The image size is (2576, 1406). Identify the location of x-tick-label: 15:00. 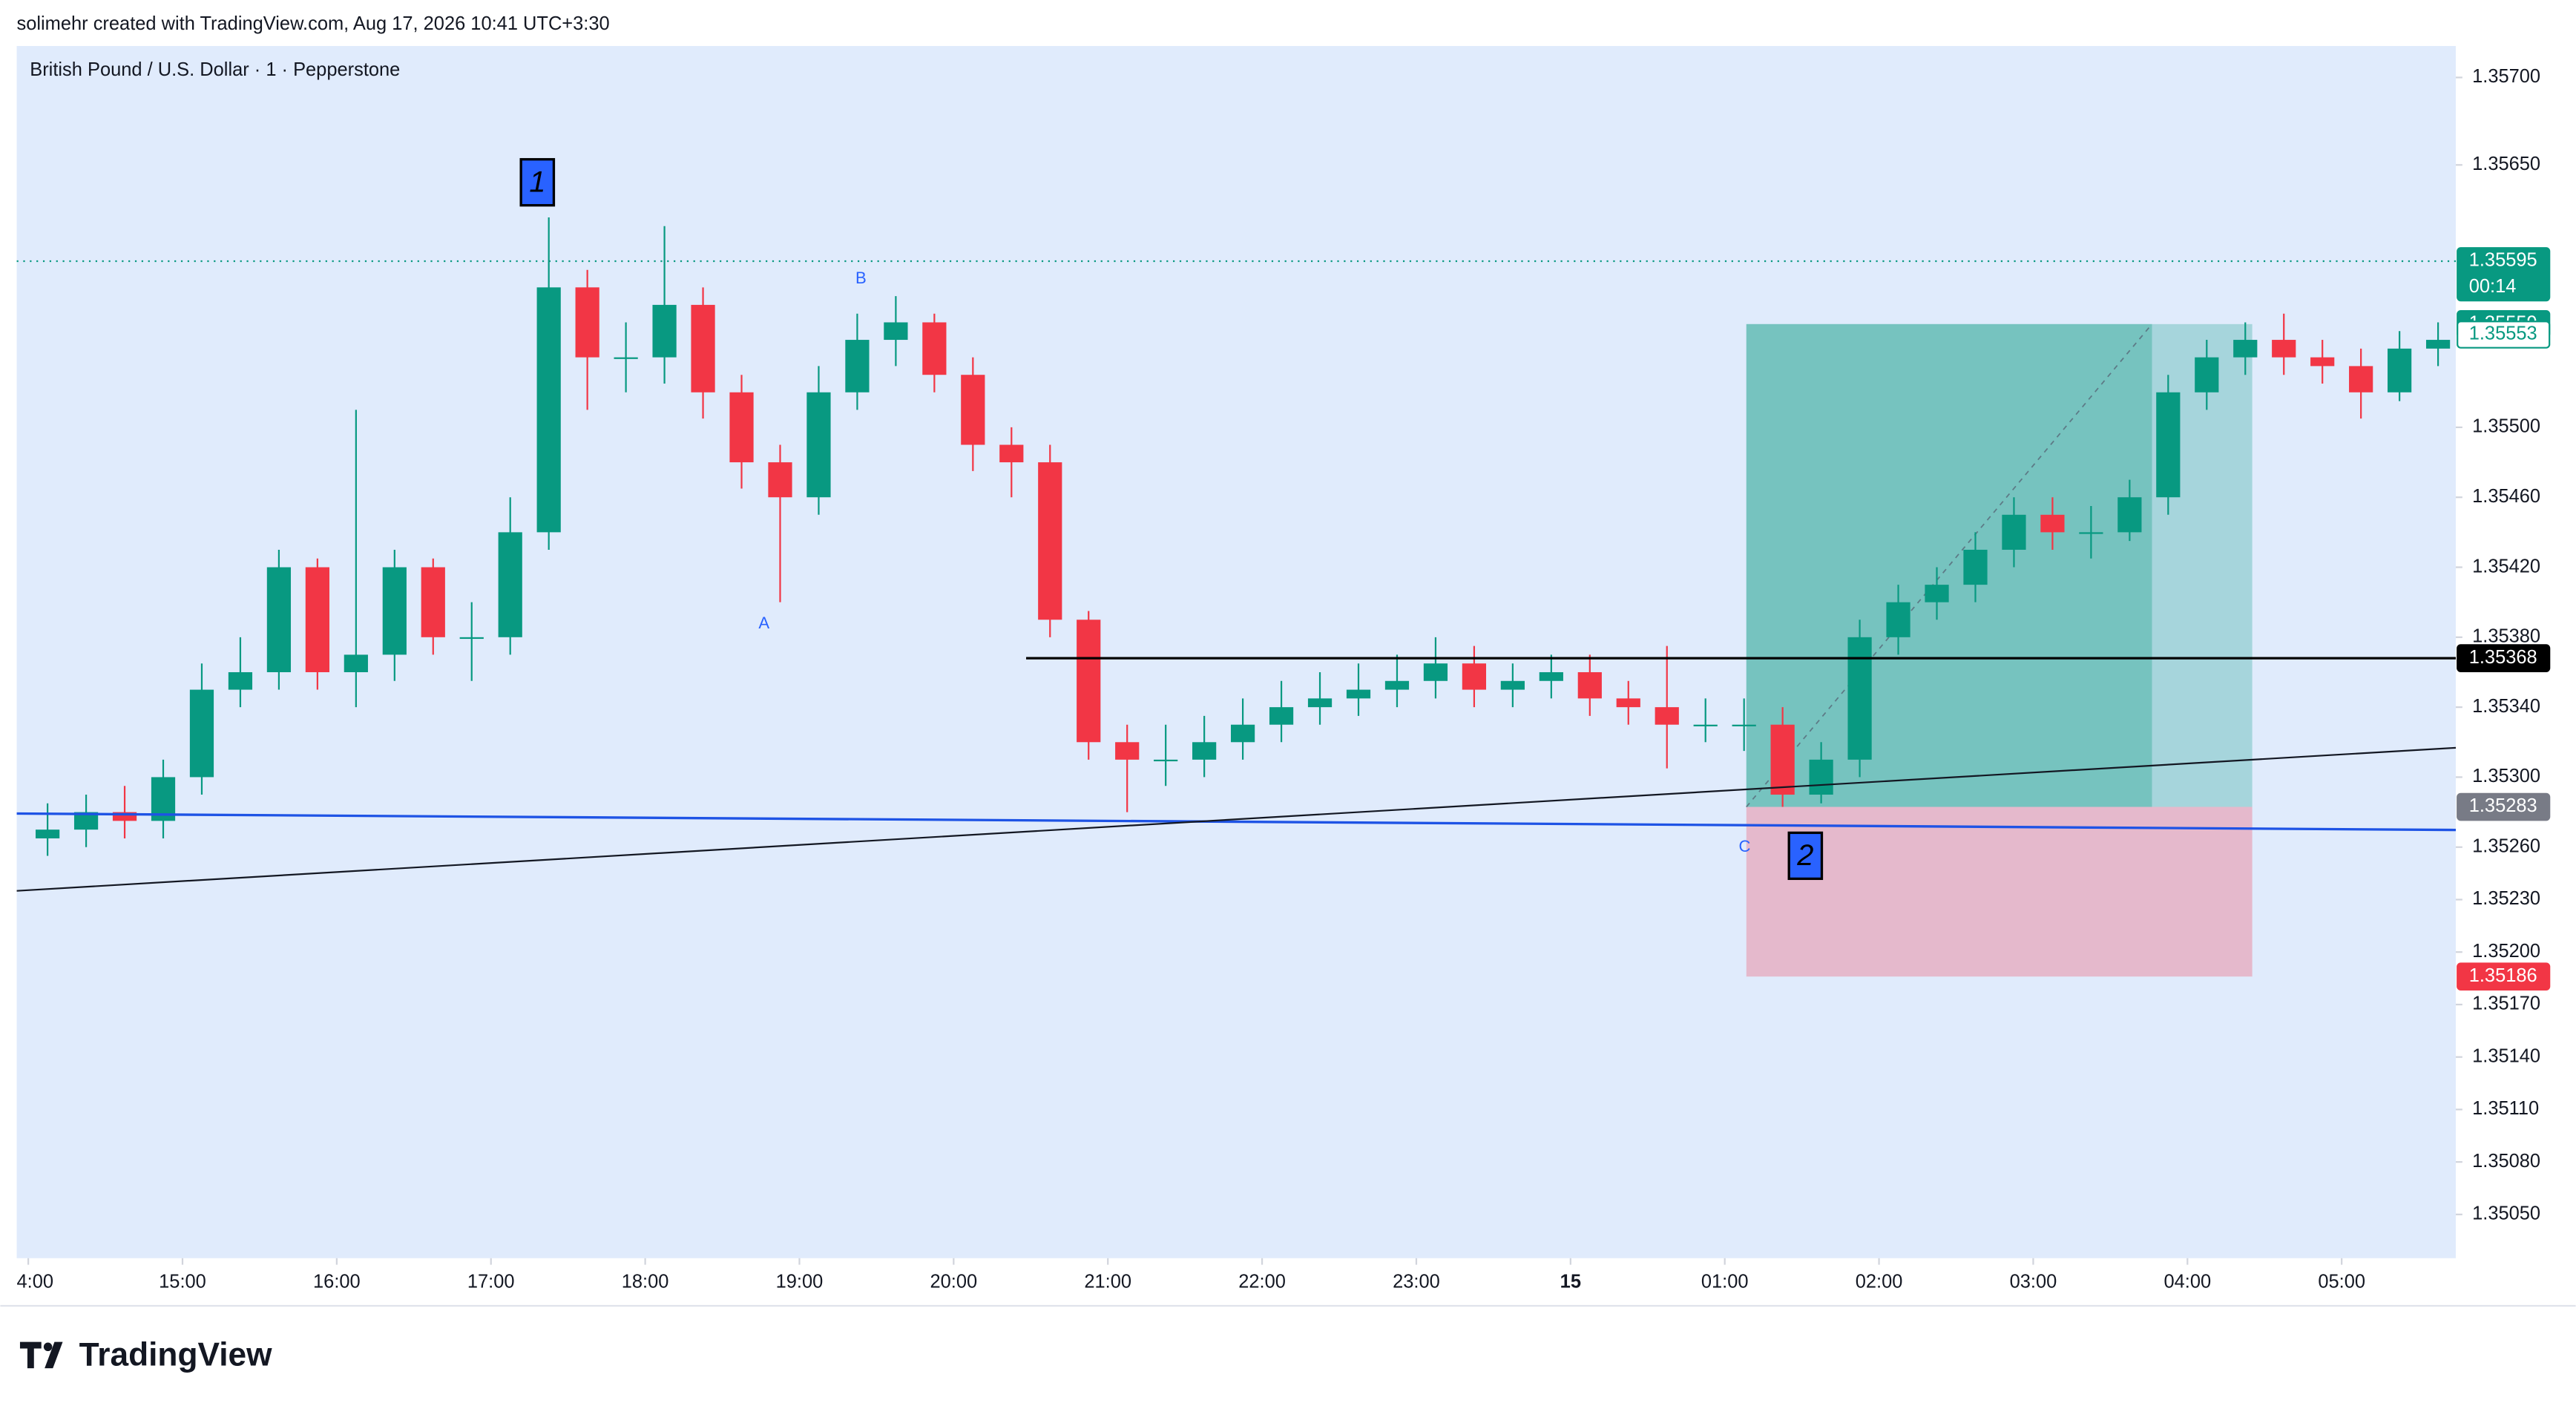
(182, 1282).